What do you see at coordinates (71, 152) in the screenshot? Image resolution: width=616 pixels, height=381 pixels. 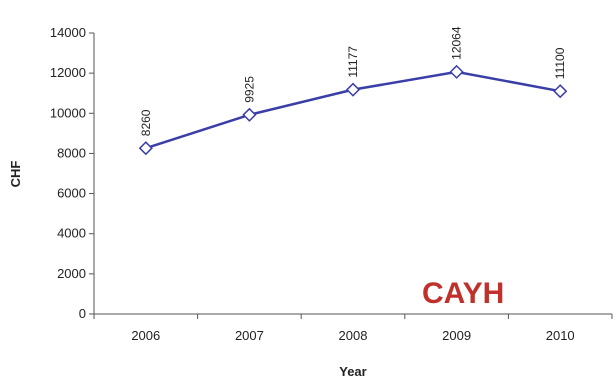 I see `y-tick-label: 8000` at bounding box center [71, 152].